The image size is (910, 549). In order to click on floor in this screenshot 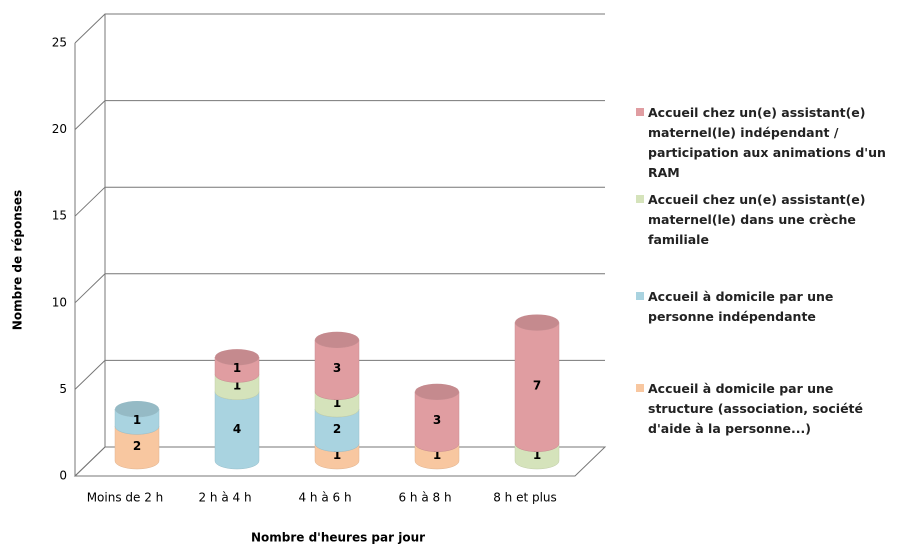, I will do `click(340, 461)`.